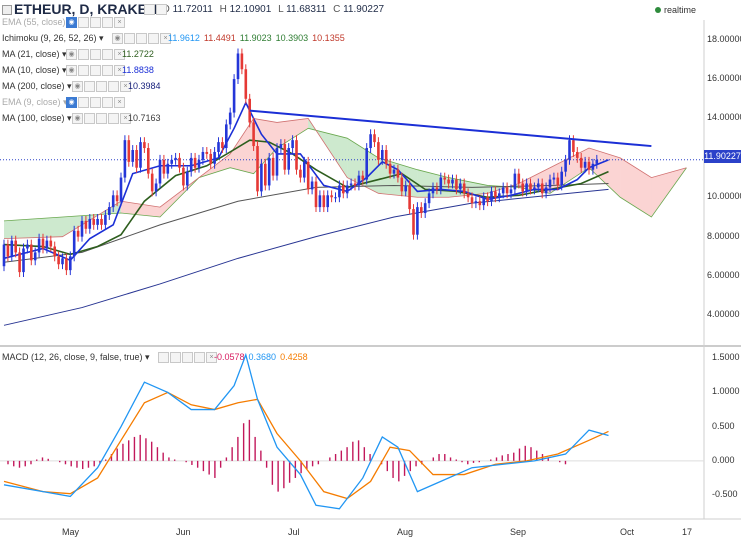 This screenshot has width=741, height=539. What do you see at coordinates (161, 9) in the screenshot?
I see `chart-icon` at bounding box center [161, 9].